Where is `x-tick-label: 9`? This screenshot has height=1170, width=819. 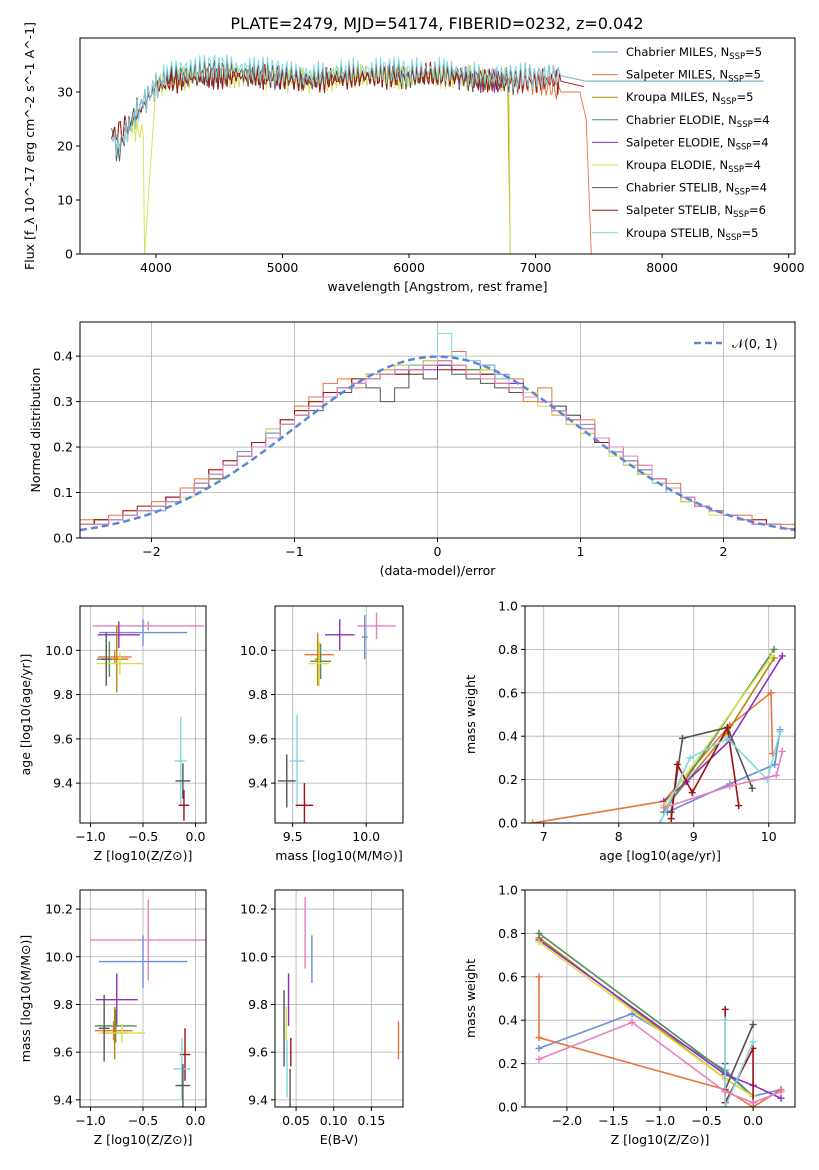
x-tick-label: 9 is located at coordinates (694, 836).